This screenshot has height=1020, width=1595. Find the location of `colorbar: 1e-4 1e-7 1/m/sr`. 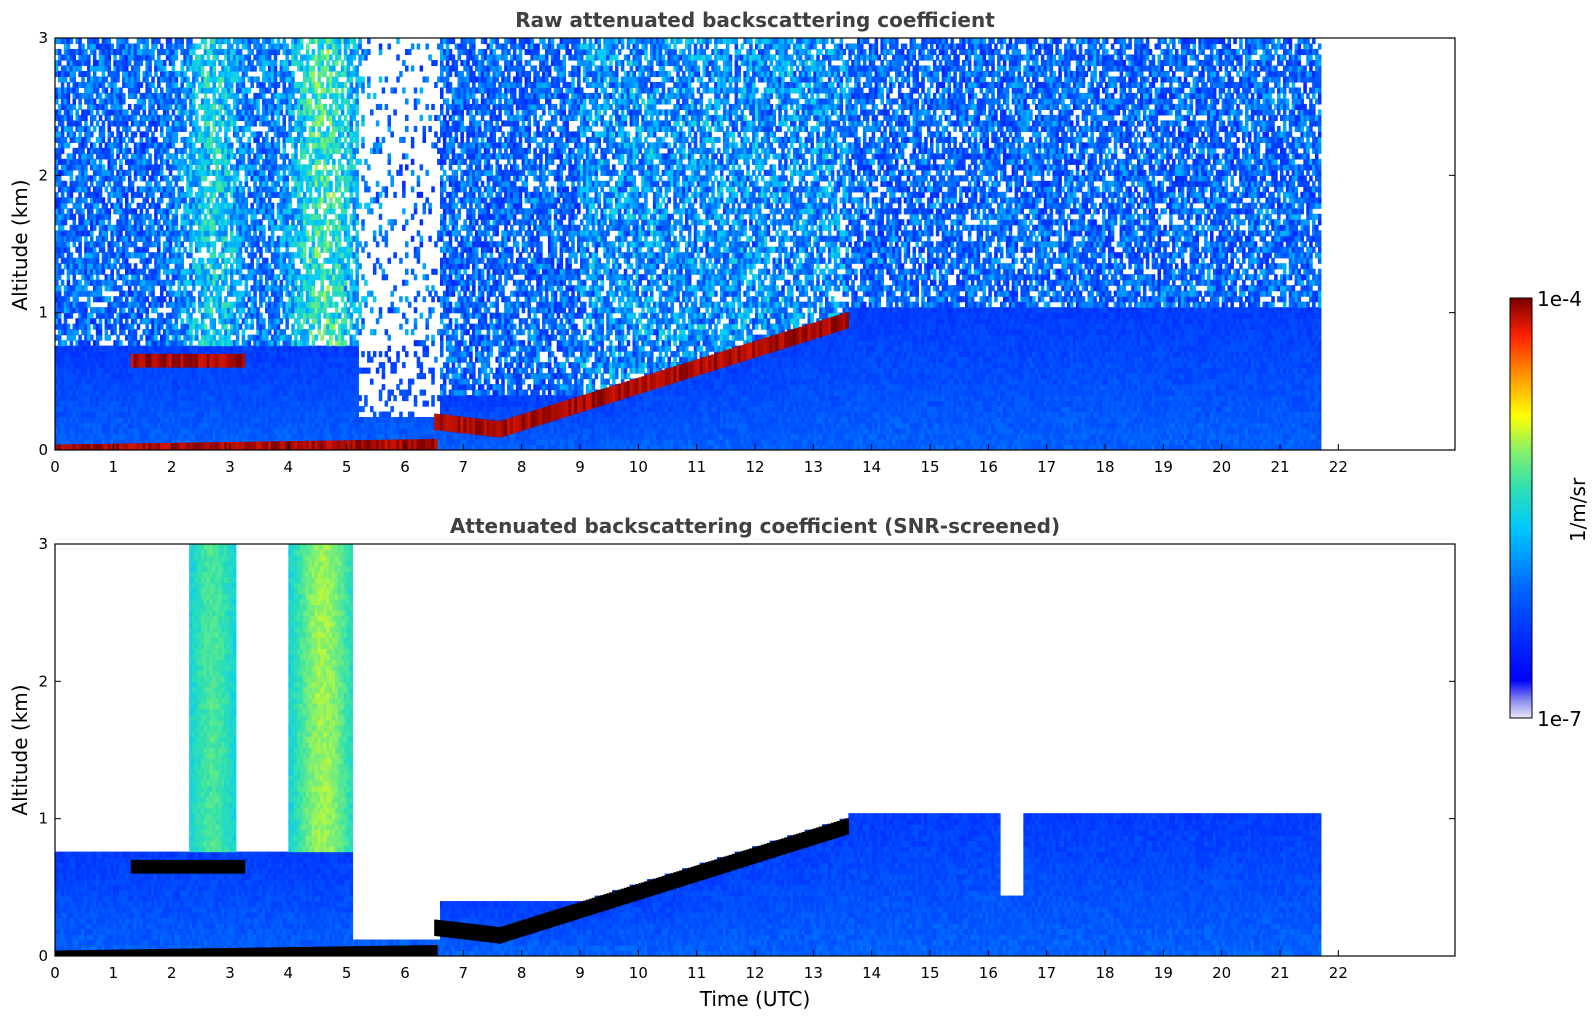

colorbar: 1e-4 1e-7 1/m/sr is located at coordinates (1549, 509).